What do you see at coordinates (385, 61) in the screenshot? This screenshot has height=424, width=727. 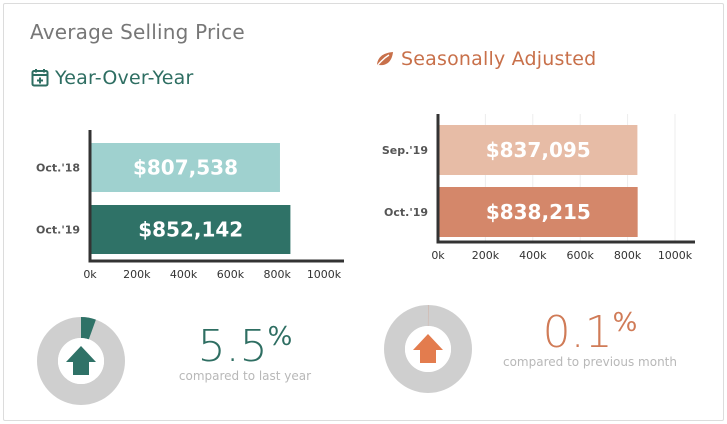 I see `leaf-icon` at bounding box center [385, 61].